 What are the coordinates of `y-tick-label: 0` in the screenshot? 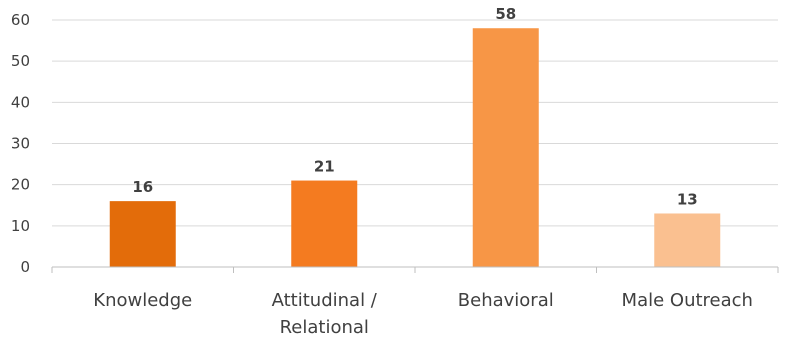 It's located at (25, 267).